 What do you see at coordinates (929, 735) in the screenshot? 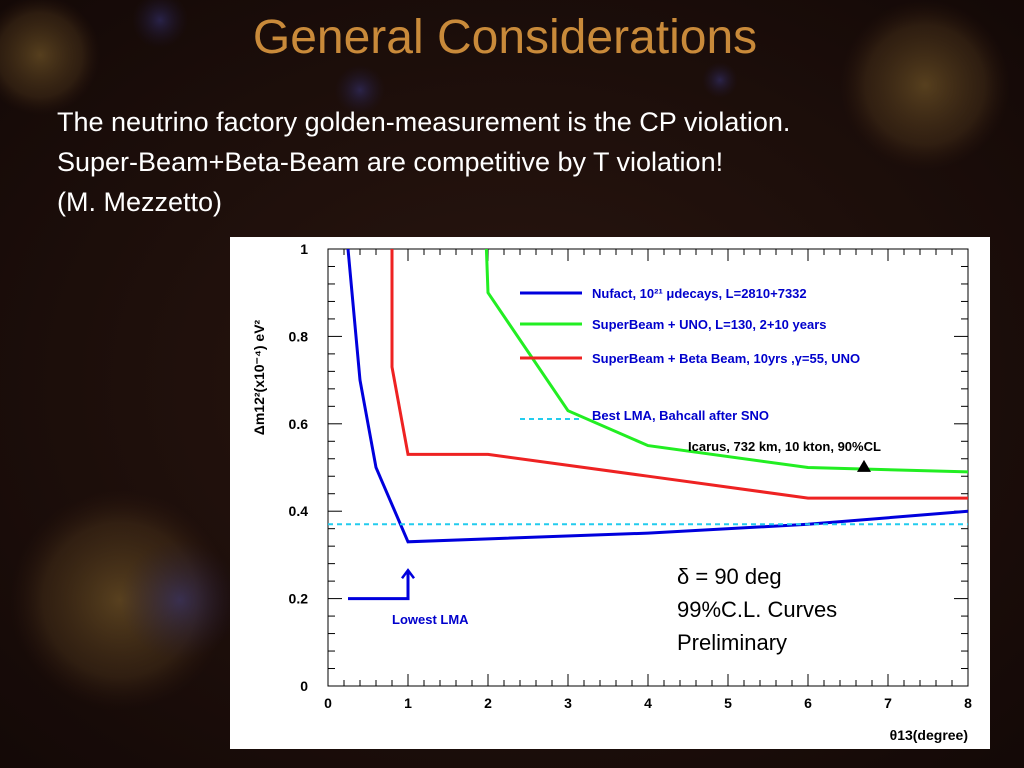
I see `x-axis-label: θ13(degree)` at bounding box center [929, 735].